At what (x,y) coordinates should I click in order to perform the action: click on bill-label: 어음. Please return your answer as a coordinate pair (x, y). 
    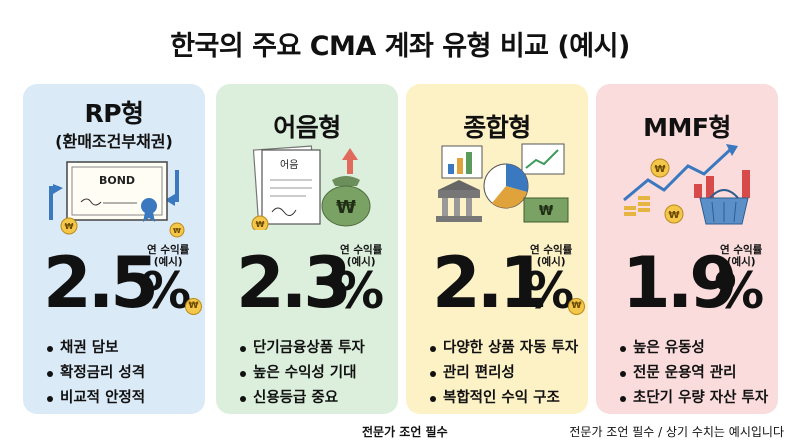
    Looking at the image, I should click on (289, 165).